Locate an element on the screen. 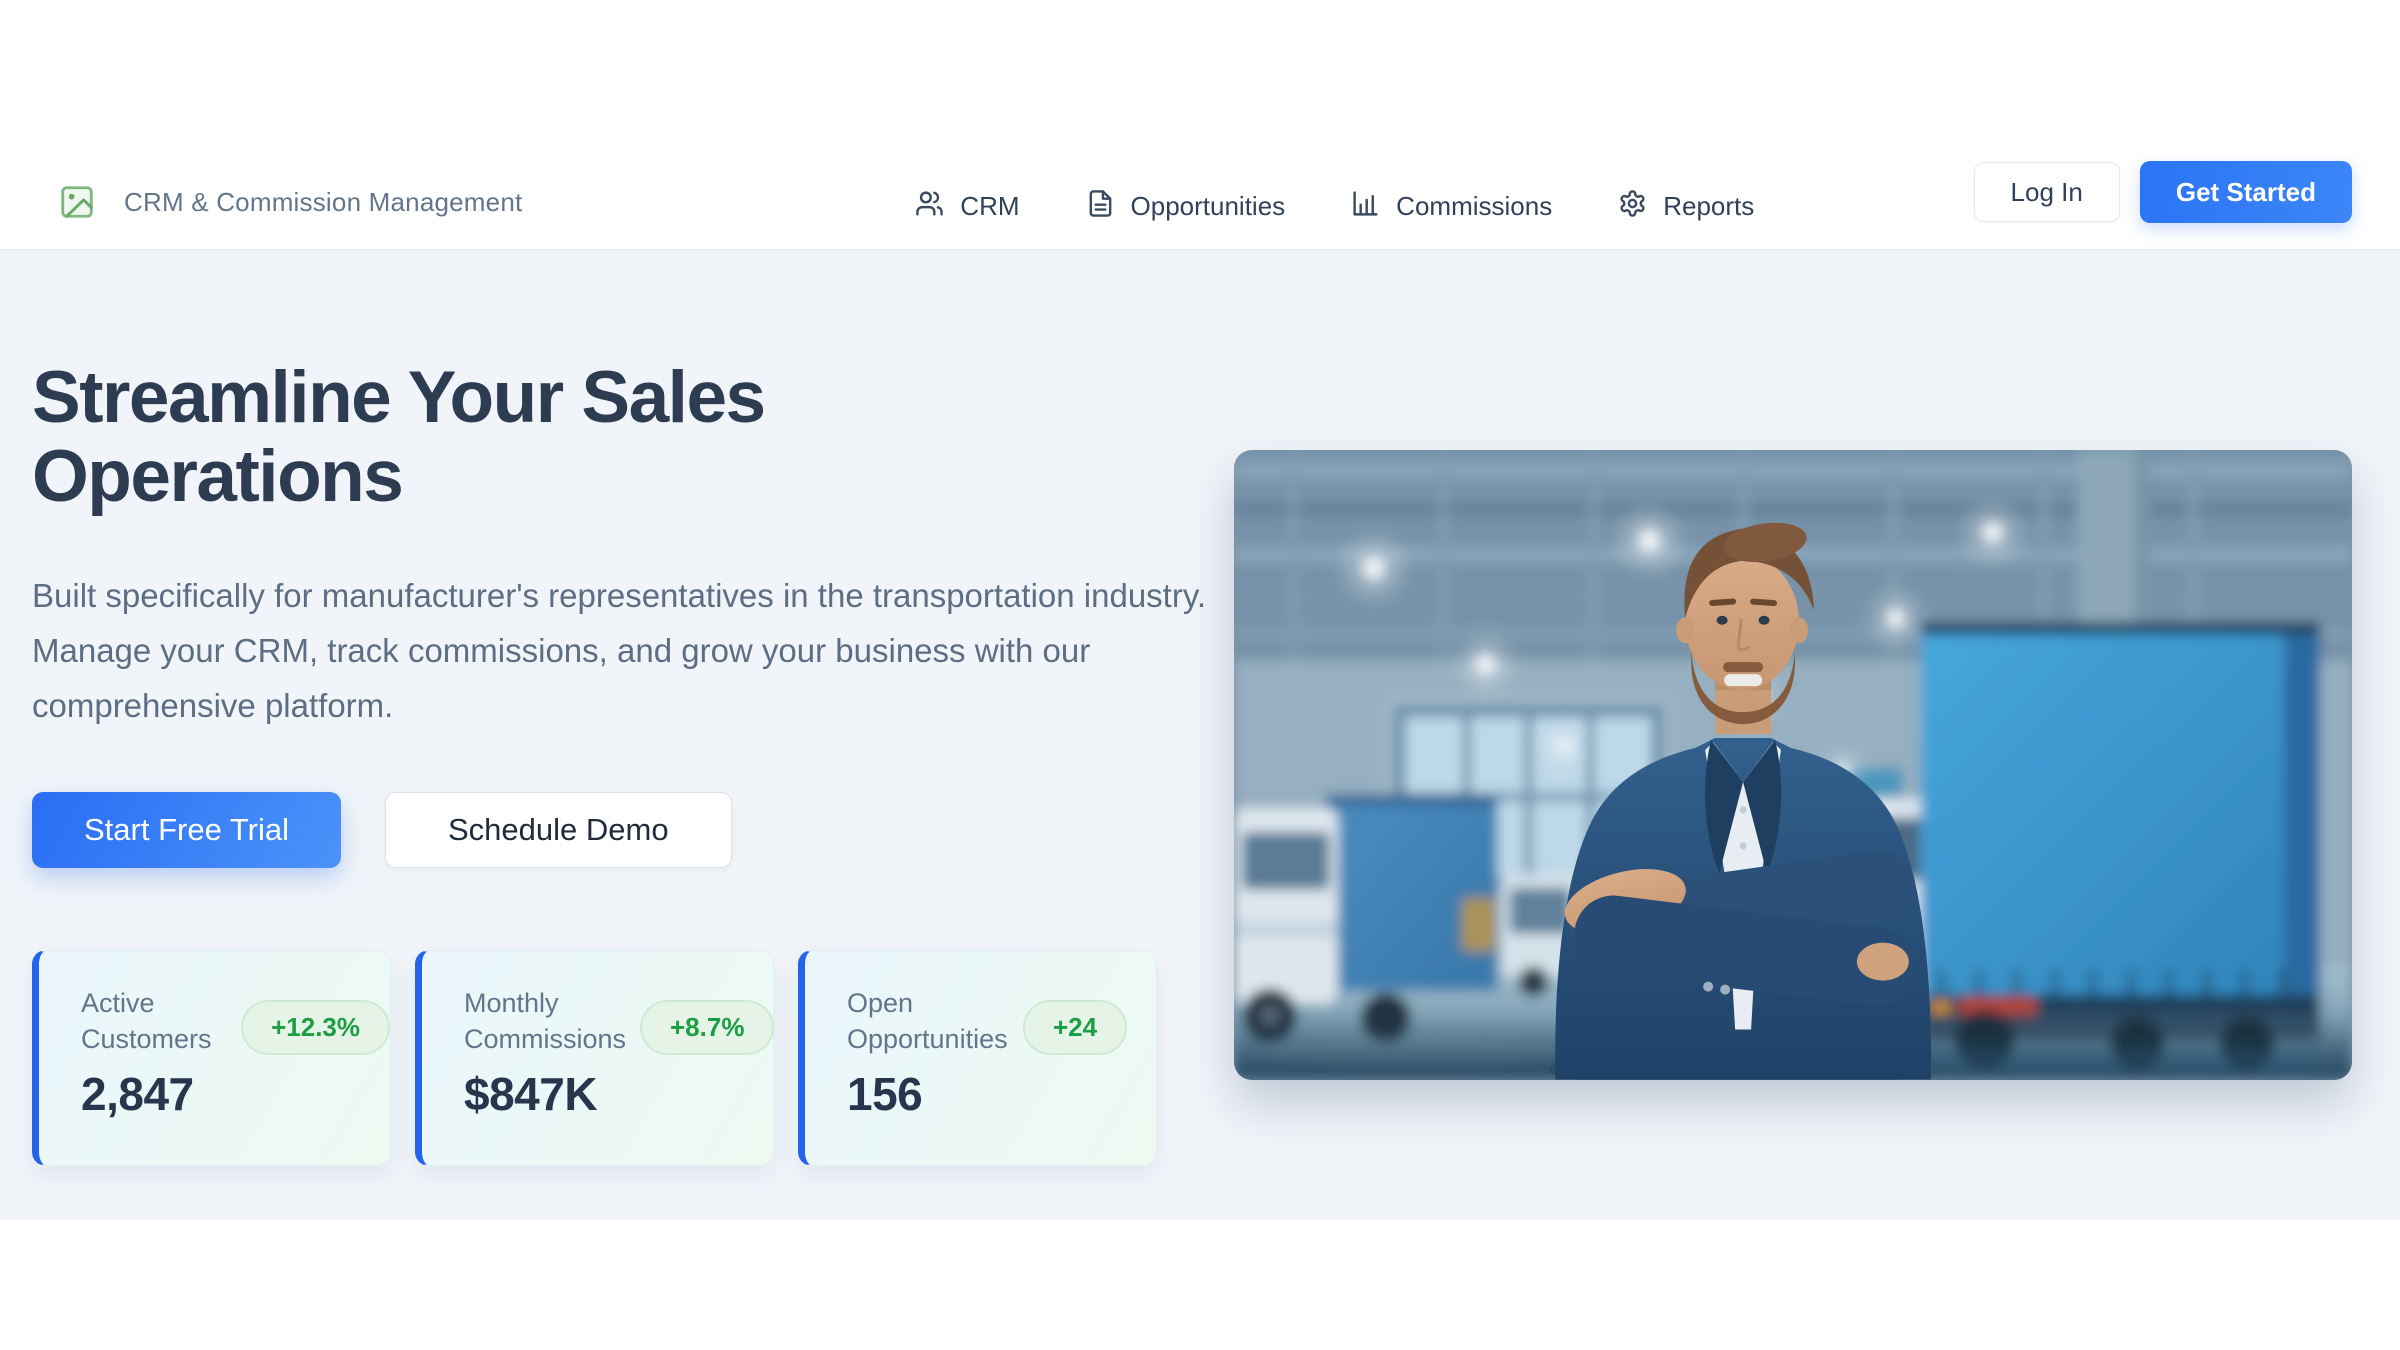 This screenshot has height=1350, width=2400. stat-label: Active Customers is located at coordinates (146, 1021).